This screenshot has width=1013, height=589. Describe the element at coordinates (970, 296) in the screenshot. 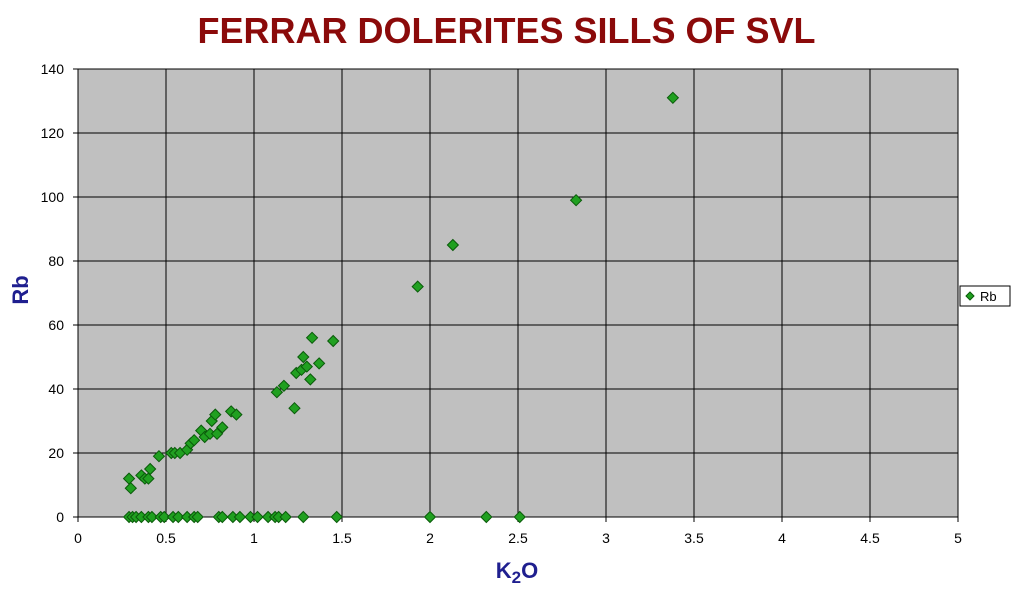

I see `legend-marker` at that location.